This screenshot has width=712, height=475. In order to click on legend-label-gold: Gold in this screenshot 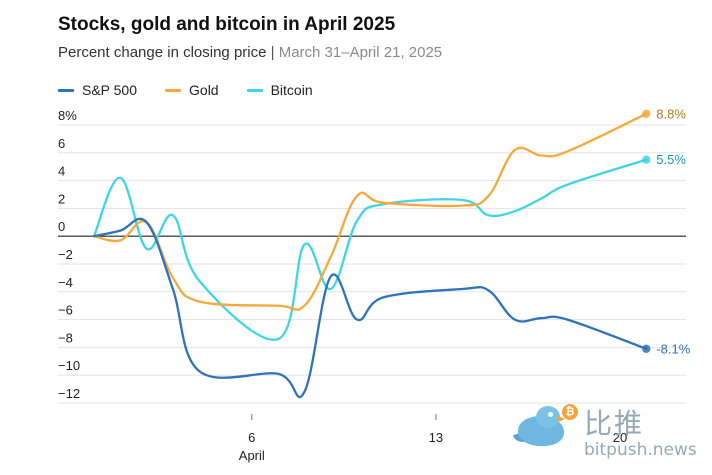, I will do `click(204, 90)`.